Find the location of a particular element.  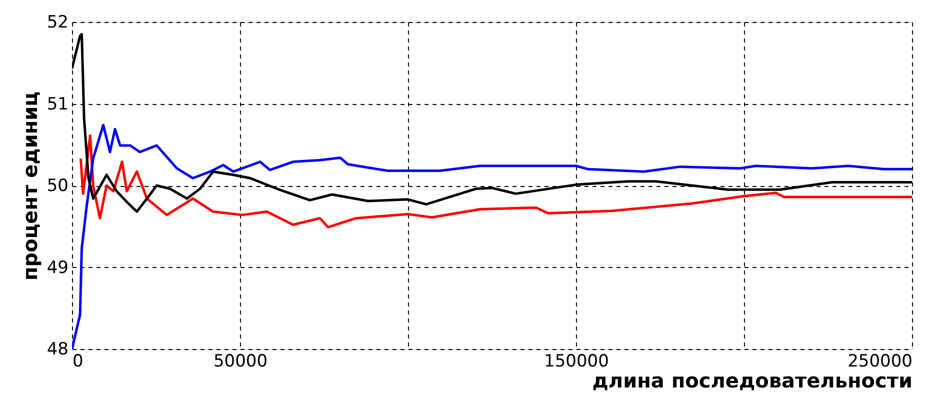

y-axis-title: процент единиц is located at coordinates (30, 186).